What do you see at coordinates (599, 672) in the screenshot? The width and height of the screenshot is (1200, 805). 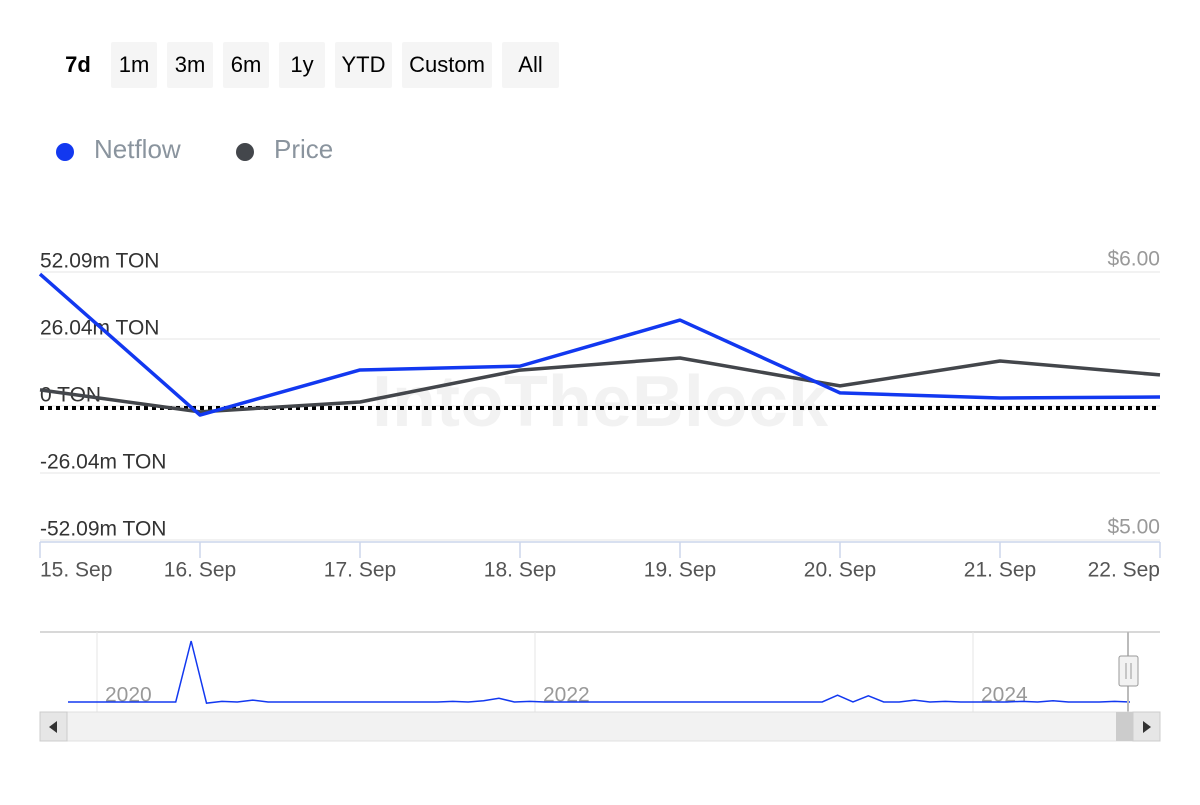 I see `navigator-line` at bounding box center [599, 672].